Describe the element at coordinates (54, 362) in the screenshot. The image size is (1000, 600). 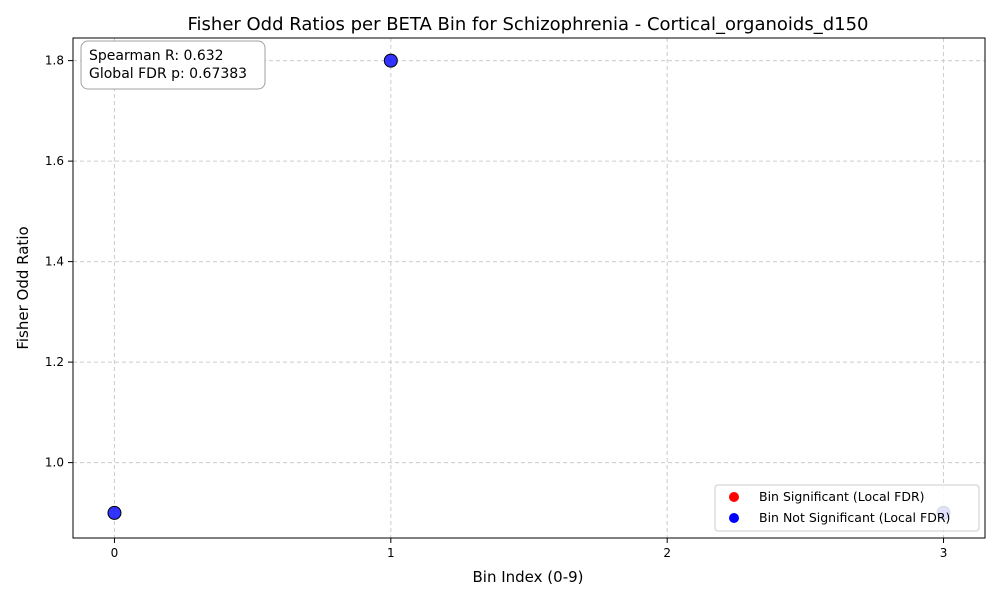
I see `y-tick-label: 1.2` at that location.